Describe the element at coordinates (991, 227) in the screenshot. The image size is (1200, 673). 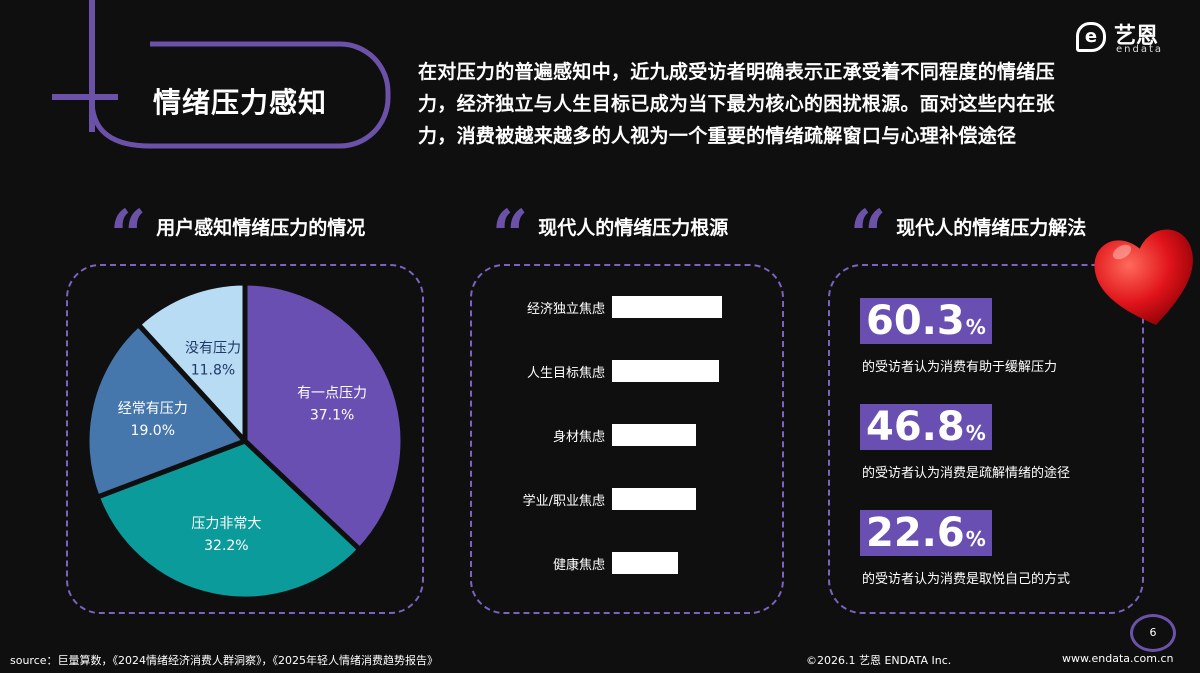
I see `stats-section-title-text: 现代人的情绪压力解法` at that location.